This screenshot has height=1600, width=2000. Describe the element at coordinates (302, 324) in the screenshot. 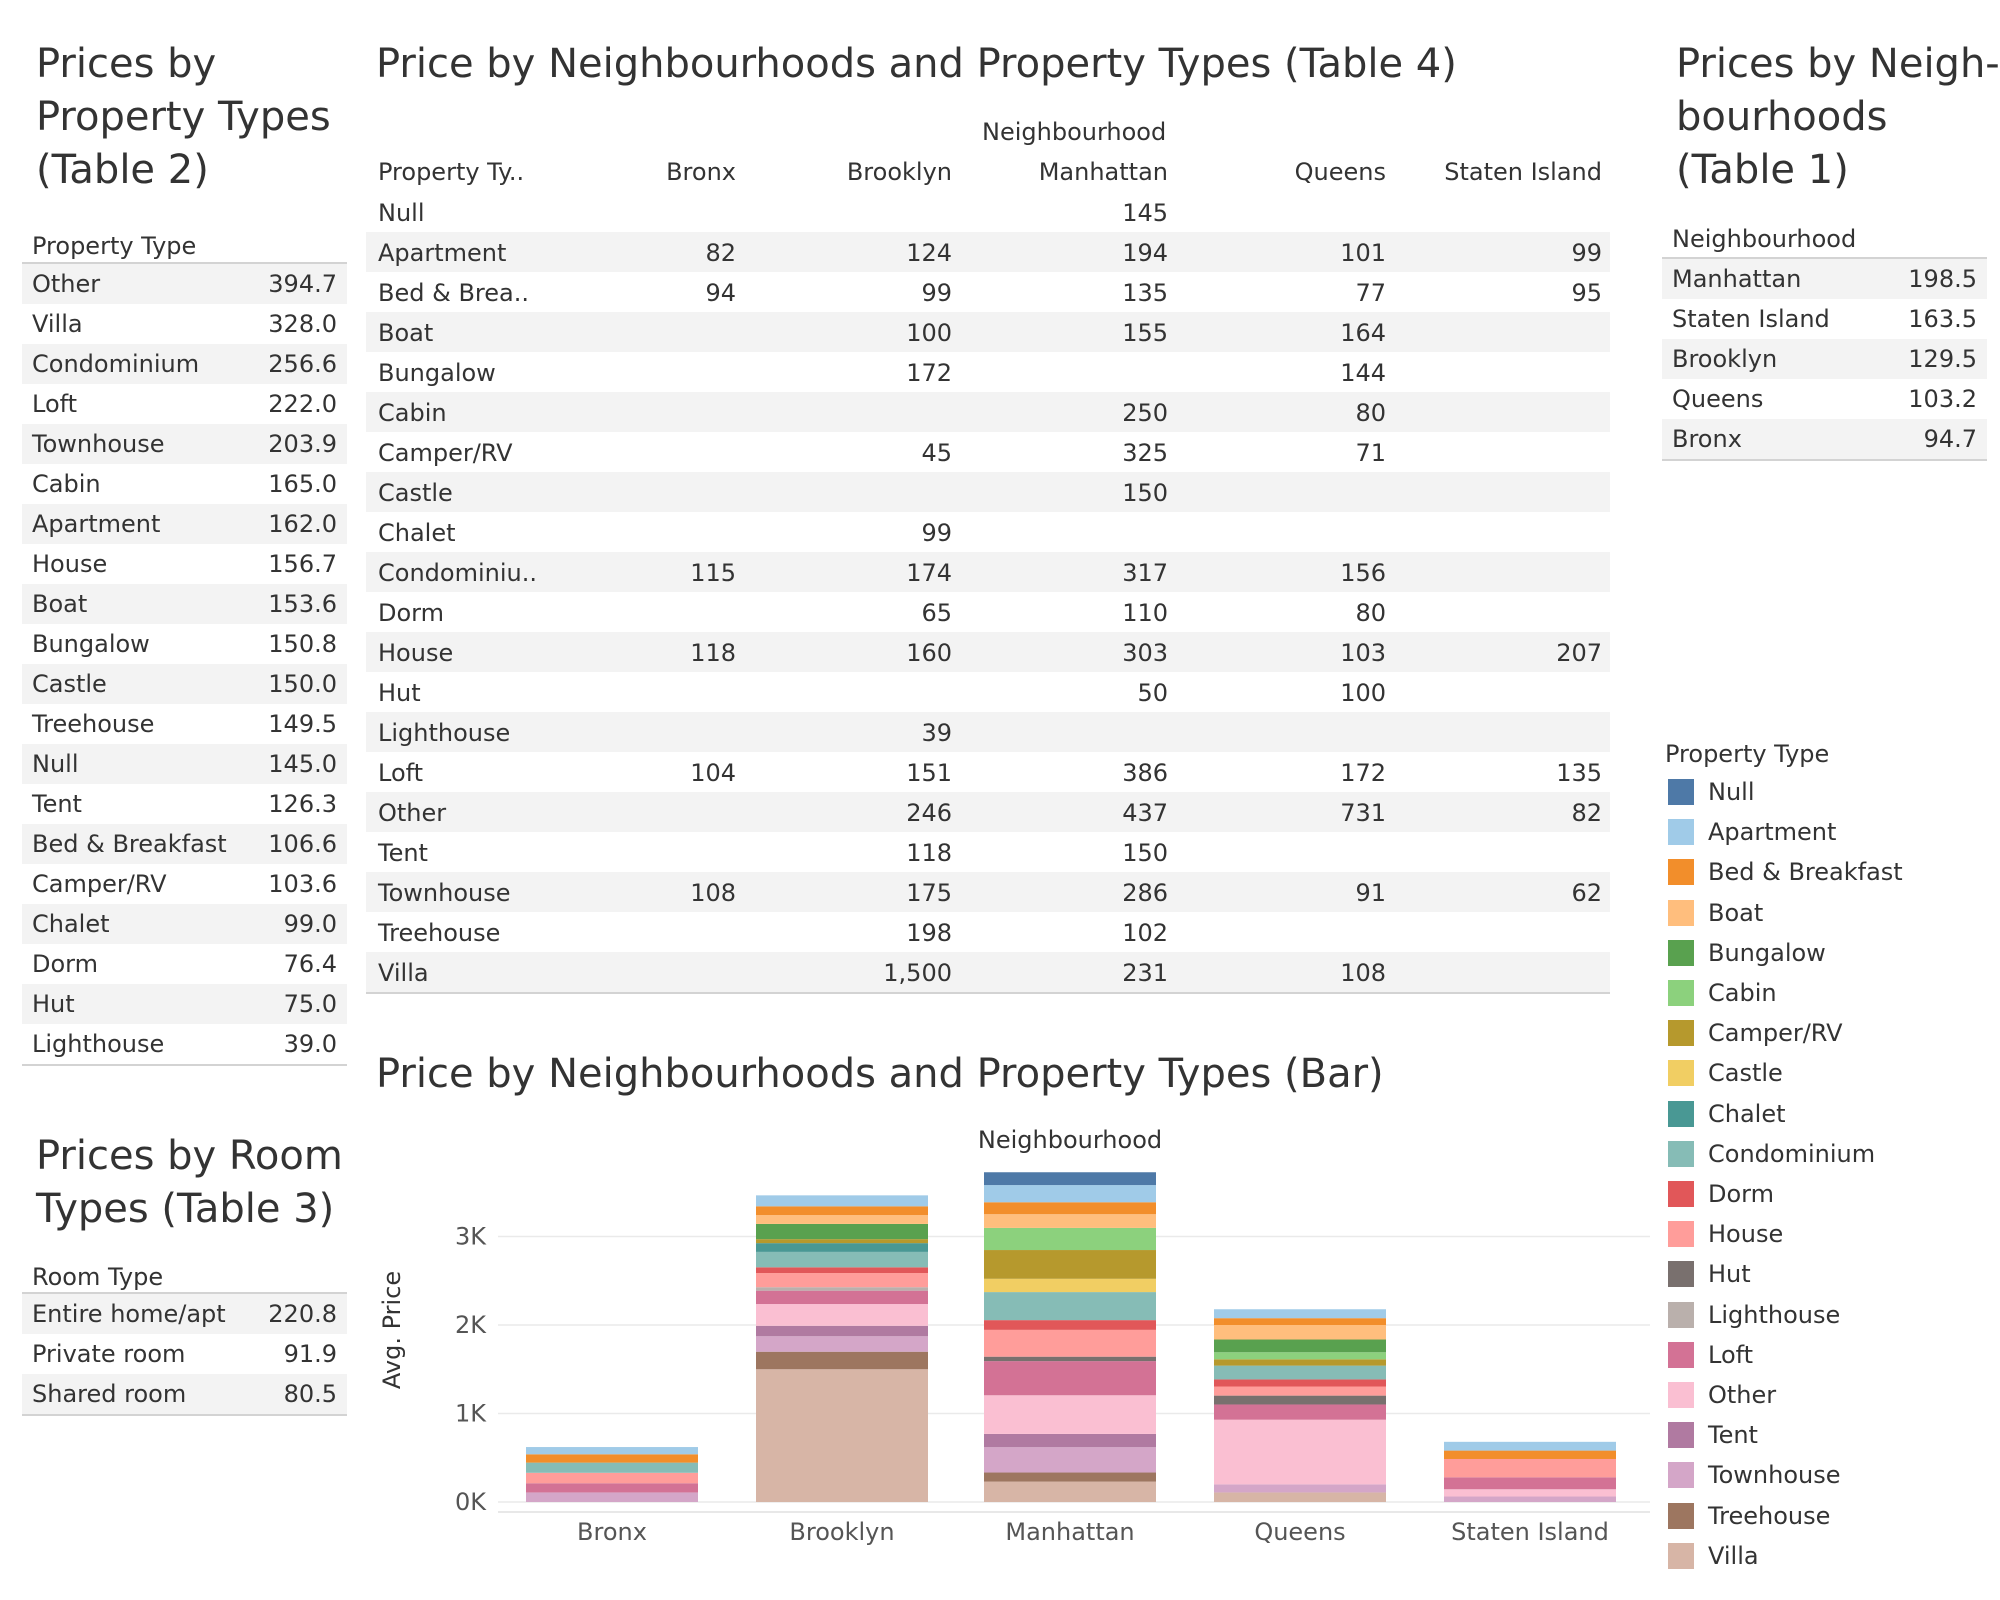

I see `row-value: 328.0` at that location.